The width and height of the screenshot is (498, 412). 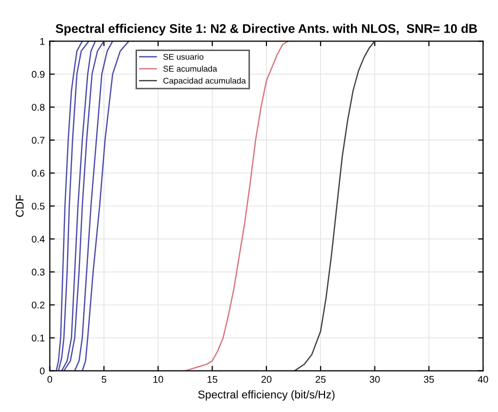 I want to click on legend-label: SE usuario, so click(x=183, y=57).